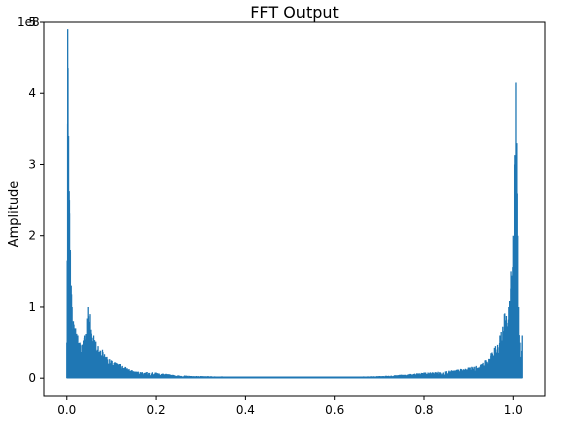 This screenshot has height=428, width=565. What do you see at coordinates (66, 410) in the screenshot?
I see `x-tick-label: 0.0` at bounding box center [66, 410].